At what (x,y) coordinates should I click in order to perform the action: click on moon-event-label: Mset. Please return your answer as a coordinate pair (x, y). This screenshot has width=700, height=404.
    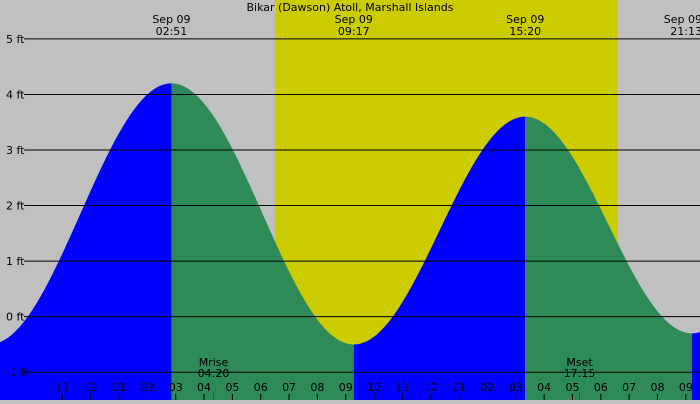
    Looking at the image, I should click on (579, 362).